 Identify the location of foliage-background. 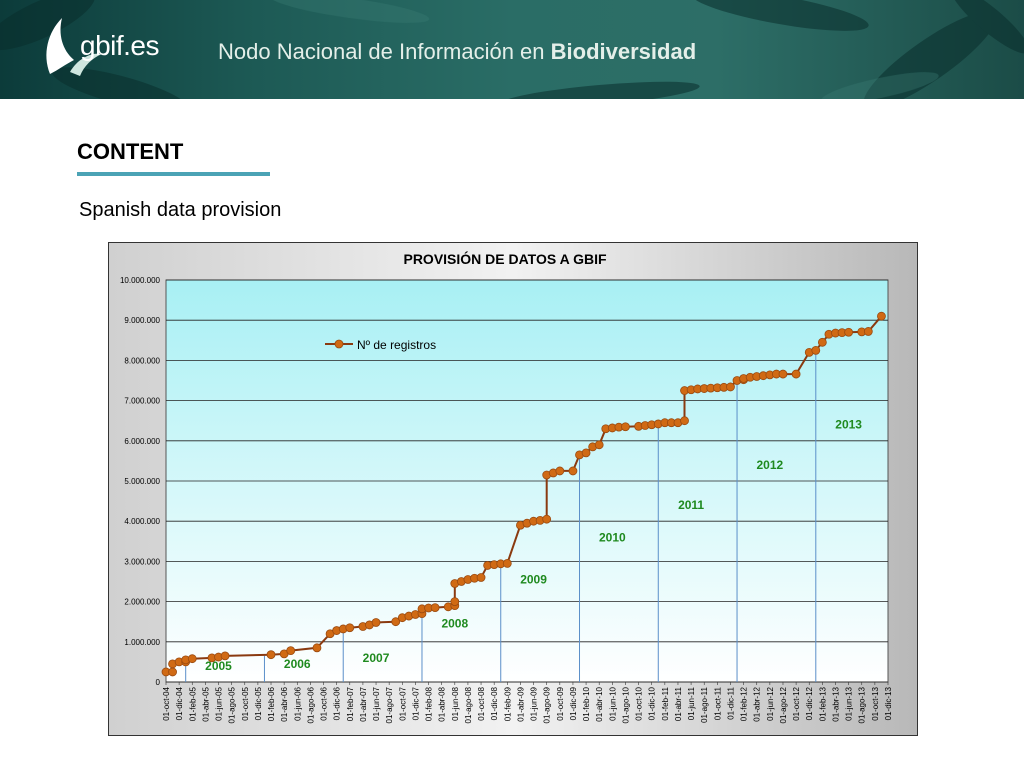
(512, 49).